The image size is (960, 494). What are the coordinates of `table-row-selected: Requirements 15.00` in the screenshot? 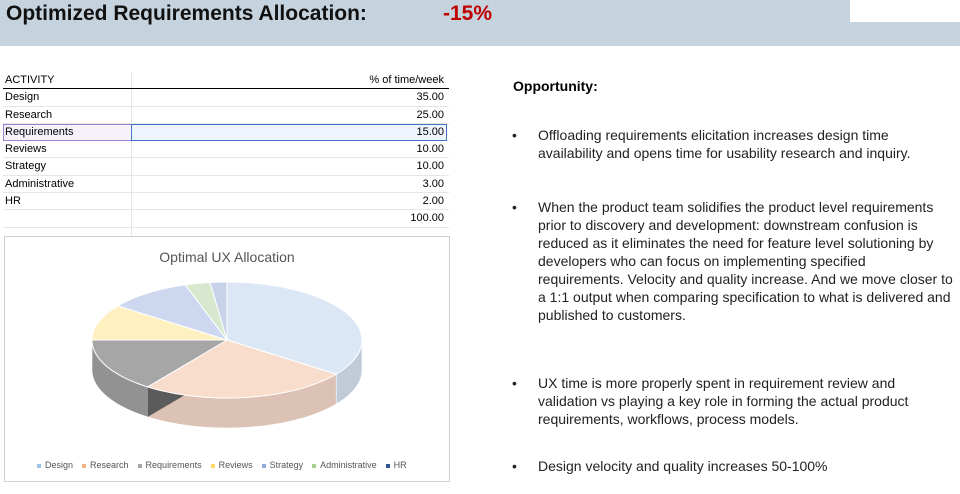 It's located at (226, 132).